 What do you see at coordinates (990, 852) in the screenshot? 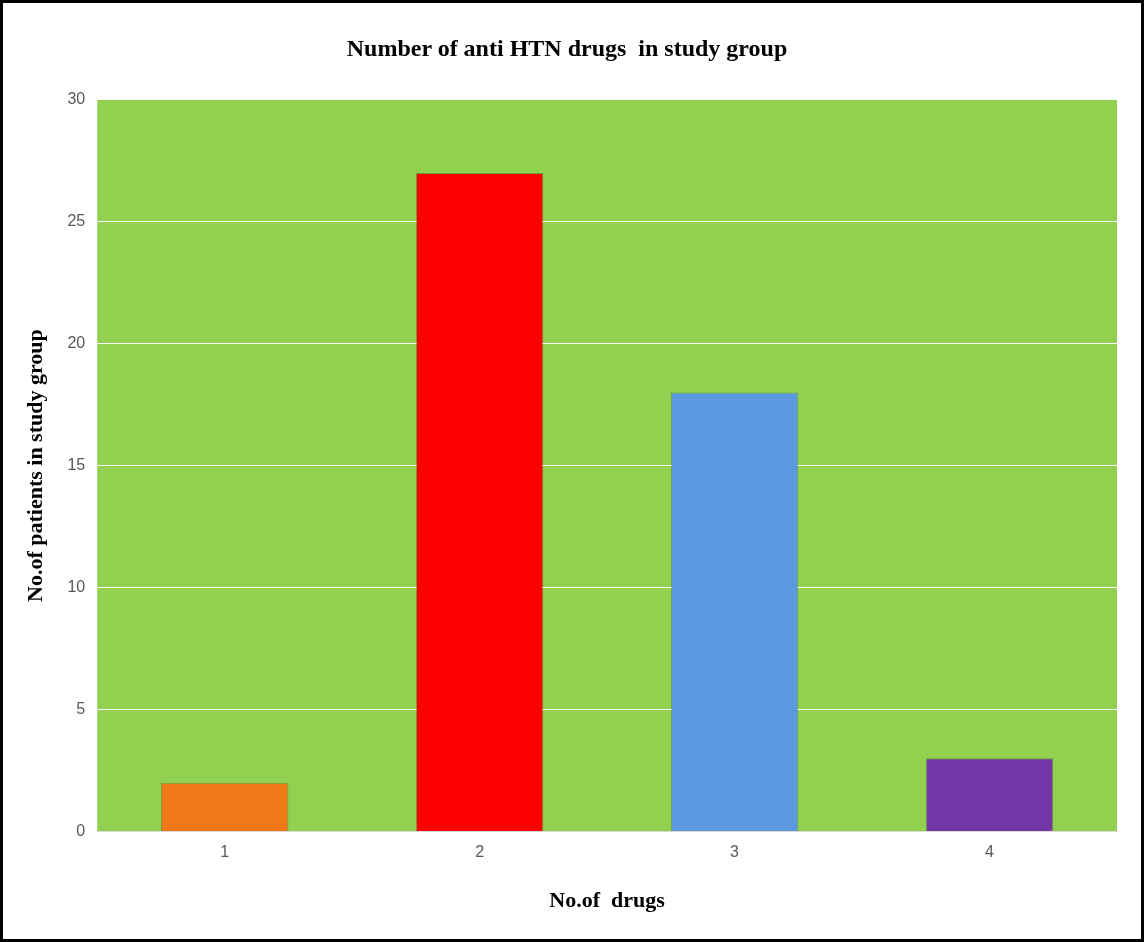
I see `x-tick-label: 4` at bounding box center [990, 852].